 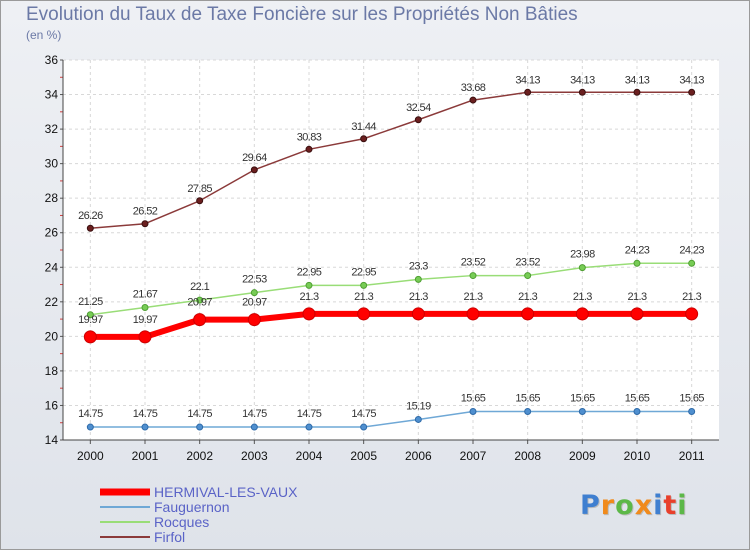 I want to click on data-label: 30.83, so click(x=309, y=137).